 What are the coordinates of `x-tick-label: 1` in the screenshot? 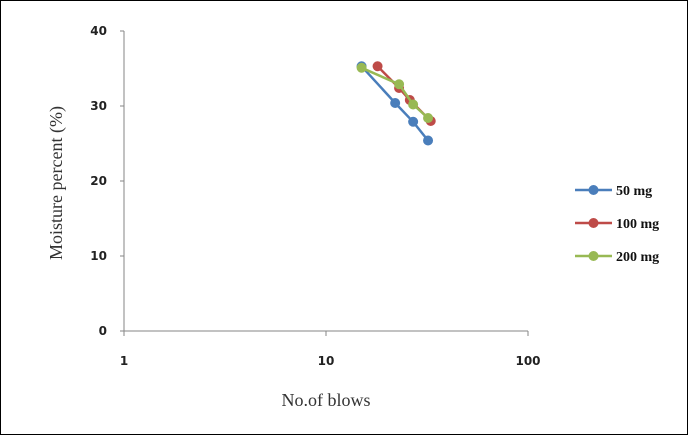 It's located at (124, 361).